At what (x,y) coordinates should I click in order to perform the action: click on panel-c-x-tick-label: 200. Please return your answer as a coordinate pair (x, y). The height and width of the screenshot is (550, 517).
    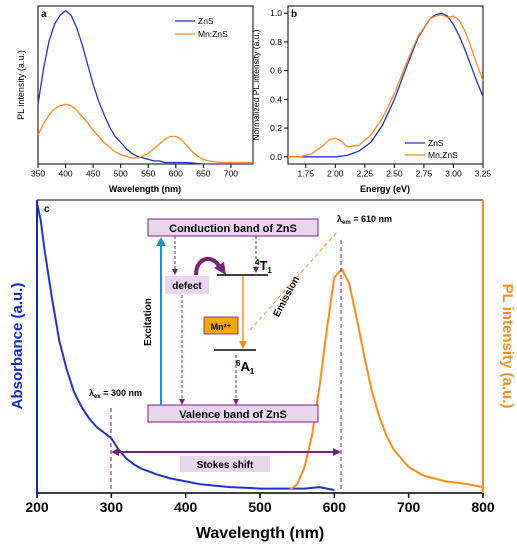
    Looking at the image, I should click on (37, 507).